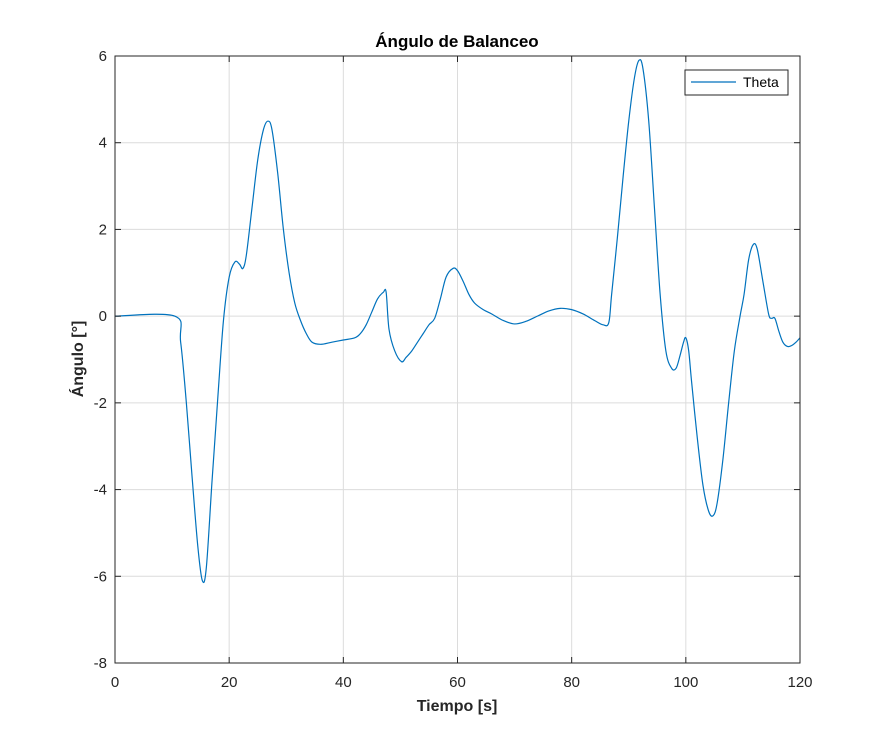  Describe the element at coordinates (457, 706) in the screenshot. I see `x-axis-label: Tiempo [s]` at that location.